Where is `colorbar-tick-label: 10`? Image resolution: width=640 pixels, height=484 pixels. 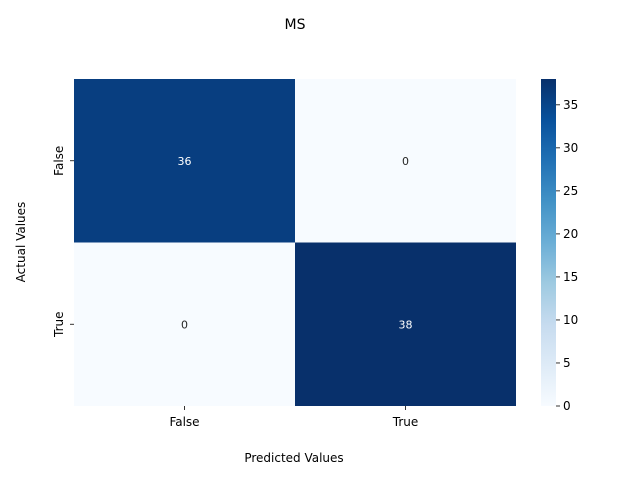
colorbar-tick-label: 10 is located at coordinates (570, 320).